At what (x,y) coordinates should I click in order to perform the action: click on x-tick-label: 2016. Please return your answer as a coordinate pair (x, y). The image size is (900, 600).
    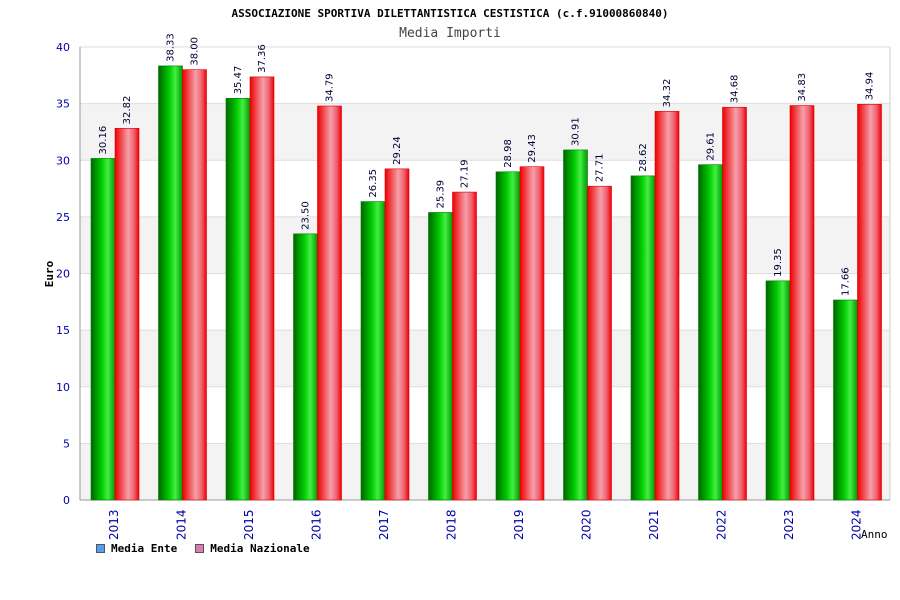
    Looking at the image, I should click on (317, 524).